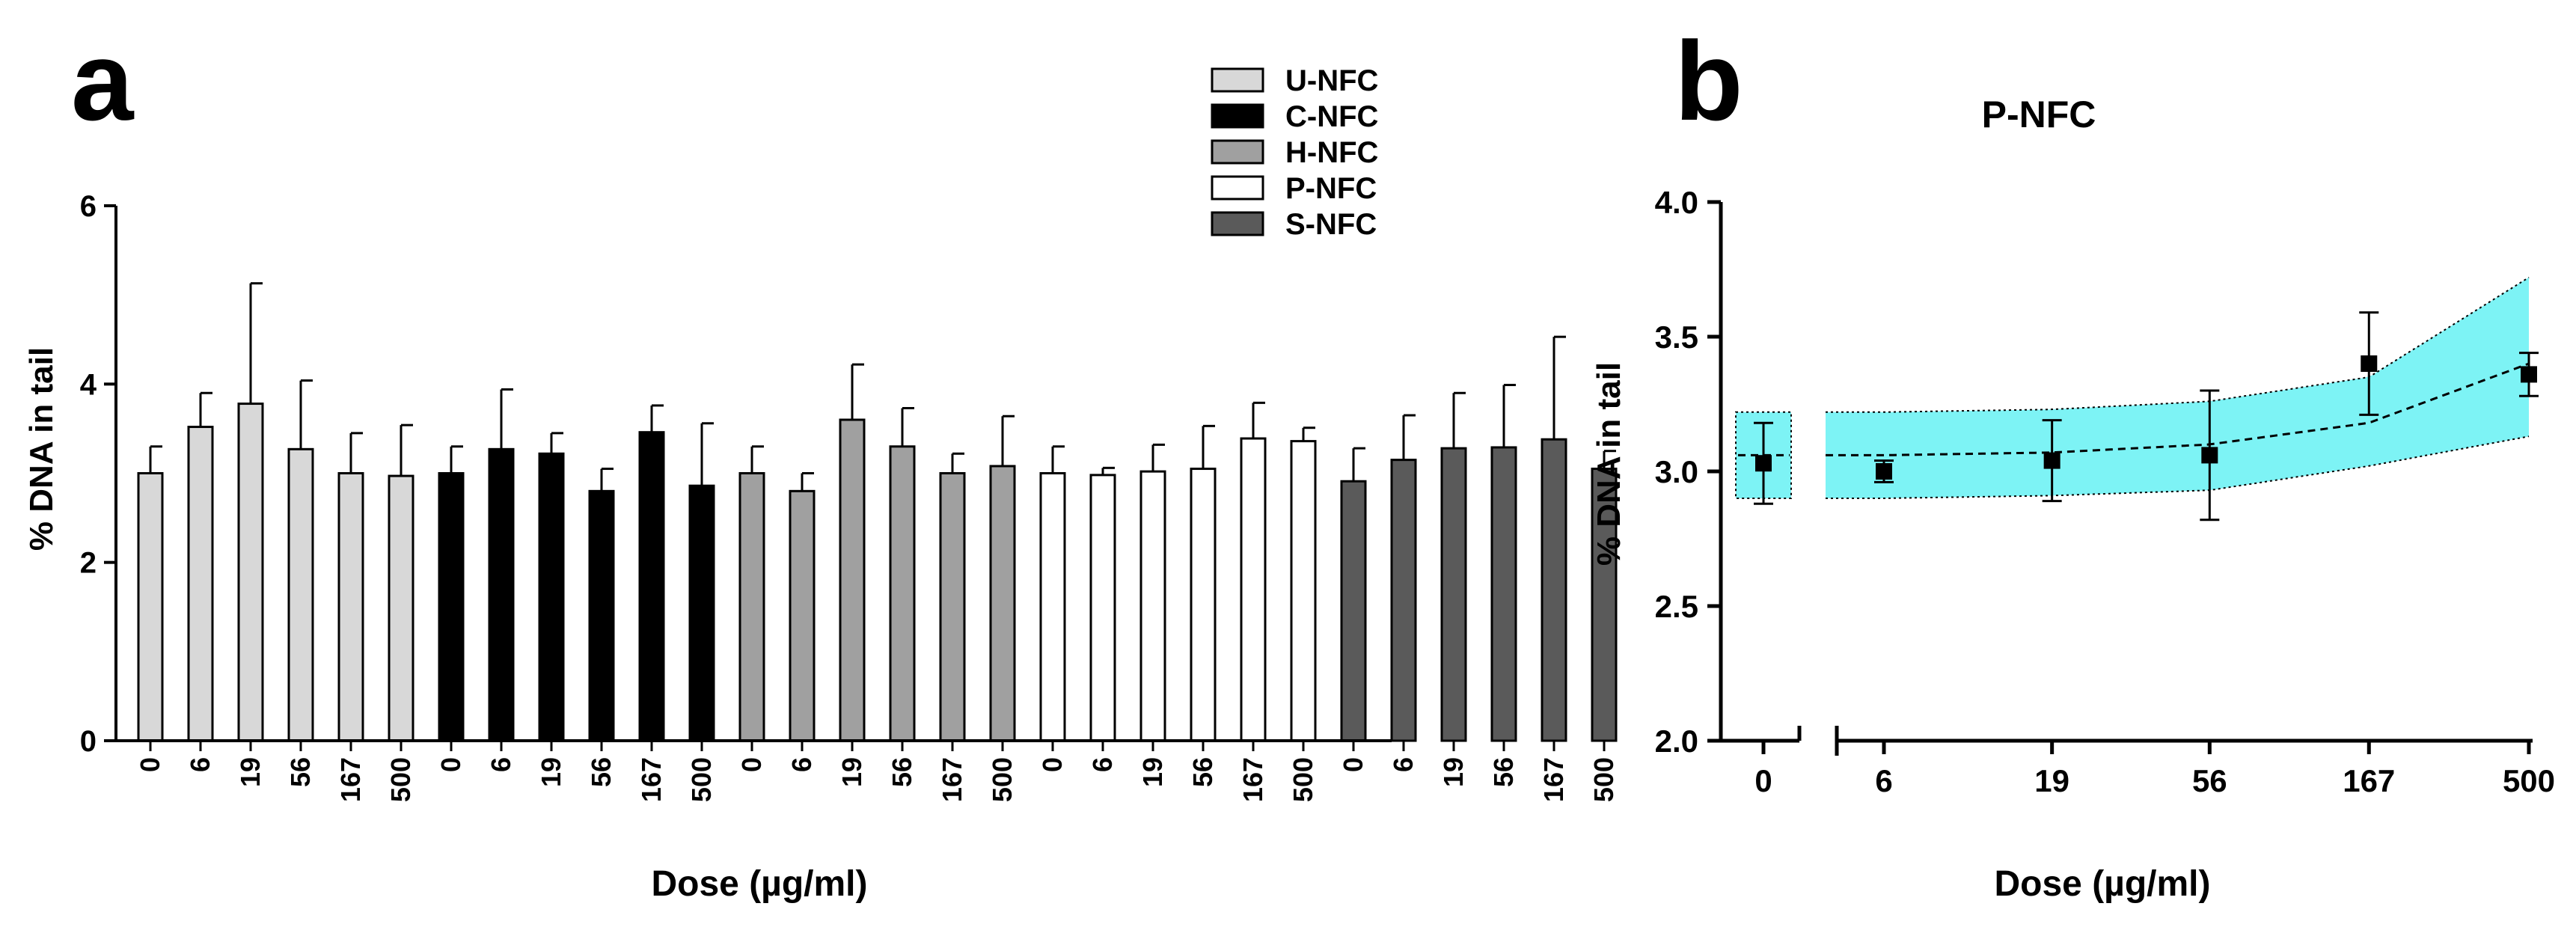 The image size is (2576, 942). I want to click on y-tick-label: 4.0, so click(1676, 202).